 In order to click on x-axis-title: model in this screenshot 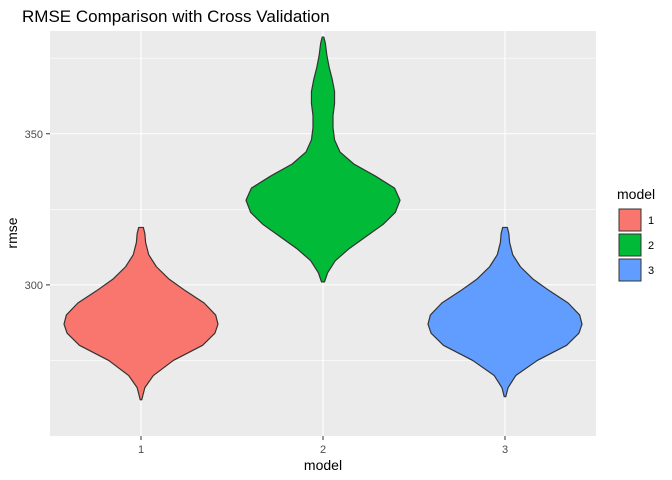, I will do `click(323, 465)`.